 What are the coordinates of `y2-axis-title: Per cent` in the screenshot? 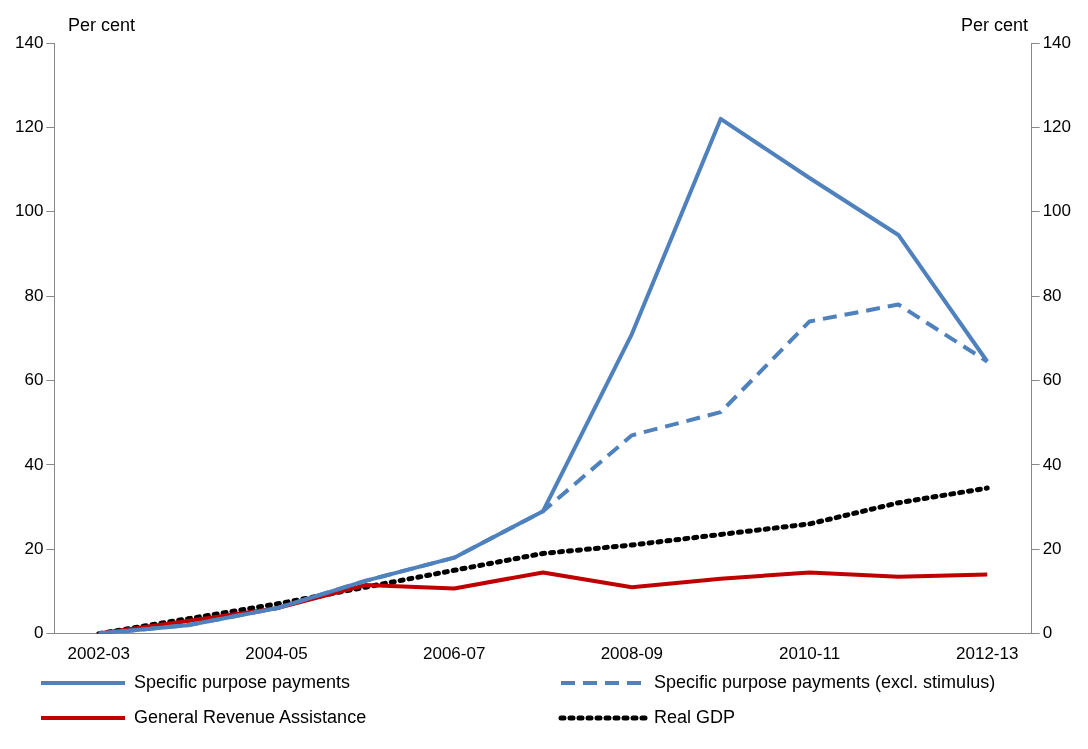 It's located at (994, 25).